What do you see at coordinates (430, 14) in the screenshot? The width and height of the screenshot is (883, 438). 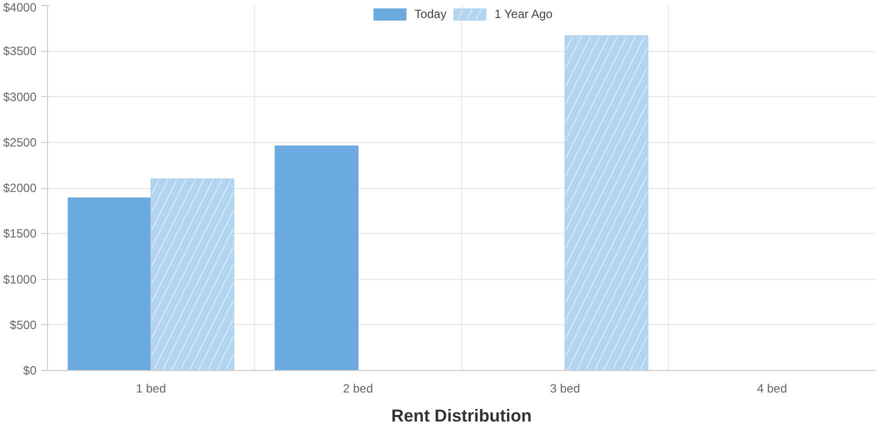 I see `legend-label: Today` at bounding box center [430, 14].